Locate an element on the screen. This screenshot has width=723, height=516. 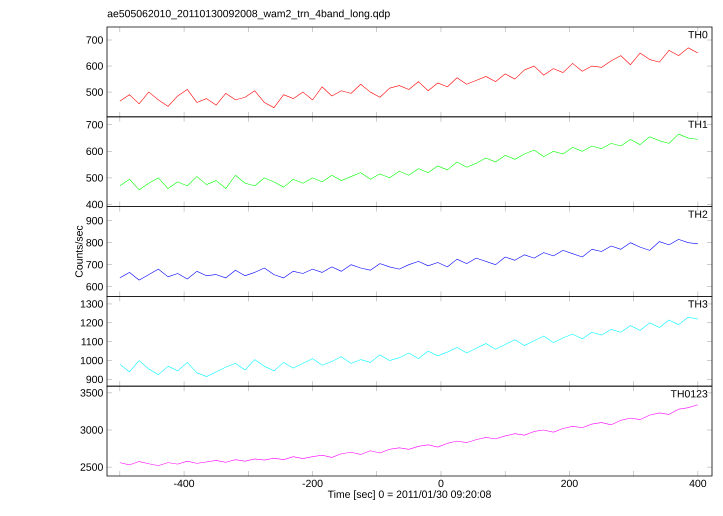
x-tick-label: 200 is located at coordinates (569, 484).